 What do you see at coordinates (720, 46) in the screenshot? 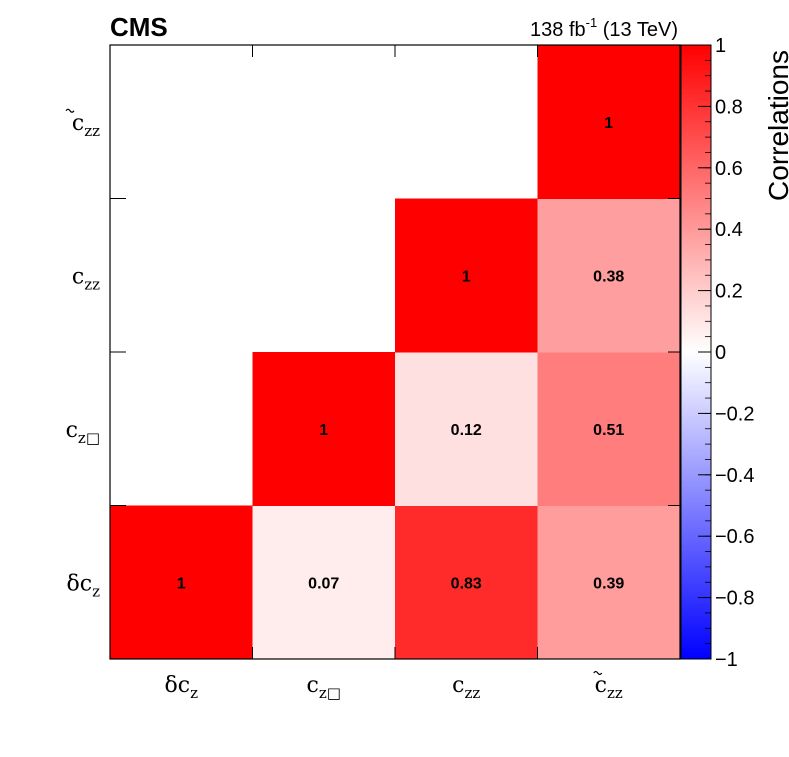
I see `colorbar-tick-label: 1` at bounding box center [720, 46].